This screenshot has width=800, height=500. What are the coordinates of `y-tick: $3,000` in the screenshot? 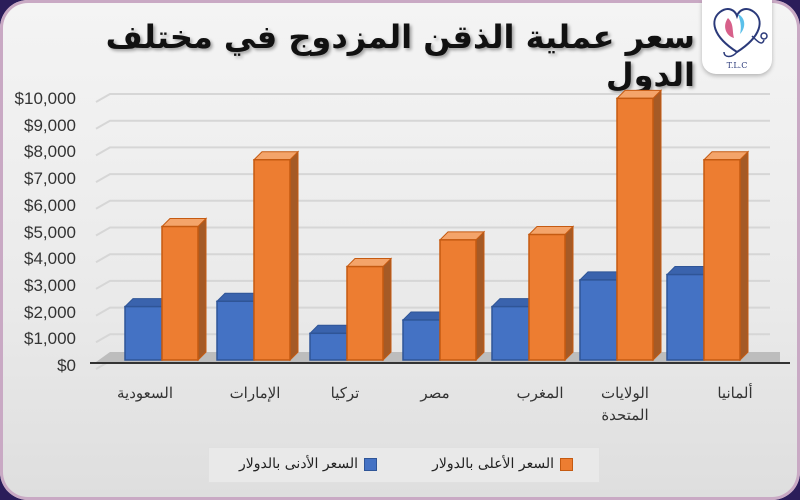 It's located at (50, 285).